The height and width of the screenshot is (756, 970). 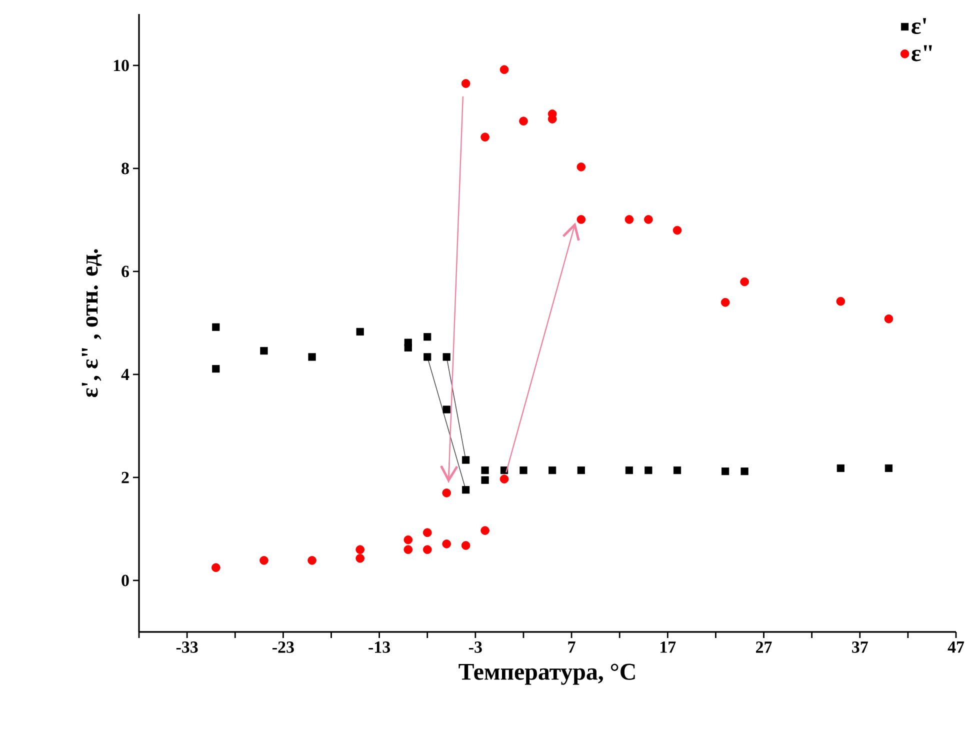 I want to click on x-tick-label: 47, so click(x=956, y=647).